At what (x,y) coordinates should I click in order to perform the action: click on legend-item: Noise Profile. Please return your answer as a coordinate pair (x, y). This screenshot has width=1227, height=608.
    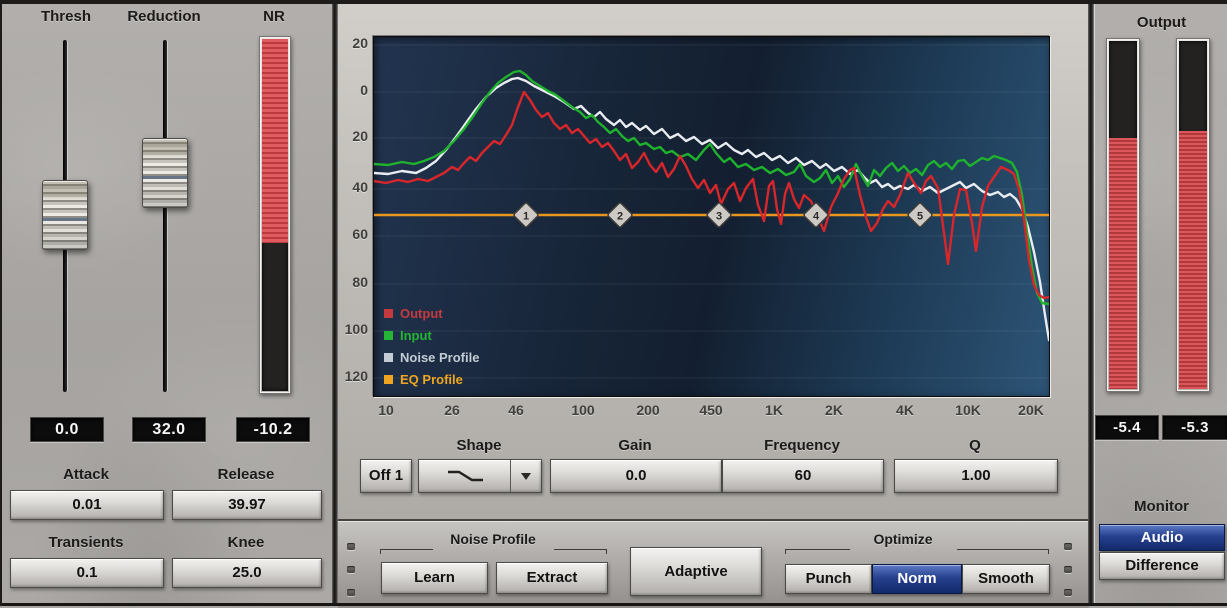
    Looking at the image, I should click on (431, 357).